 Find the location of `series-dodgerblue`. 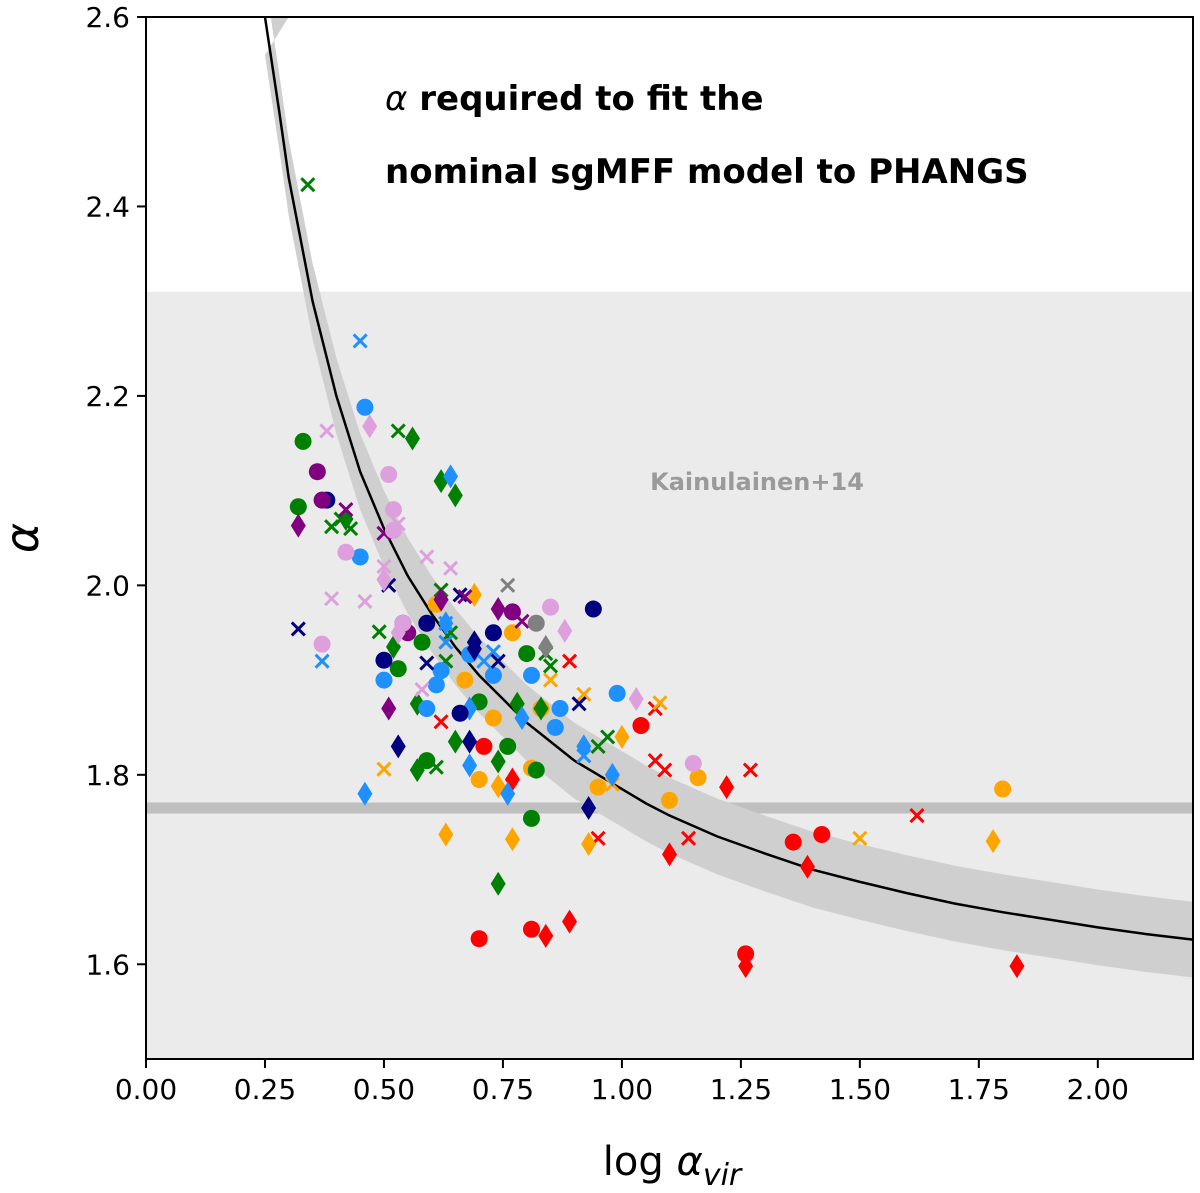

series-dodgerblue is located at coordinates (470, 569).